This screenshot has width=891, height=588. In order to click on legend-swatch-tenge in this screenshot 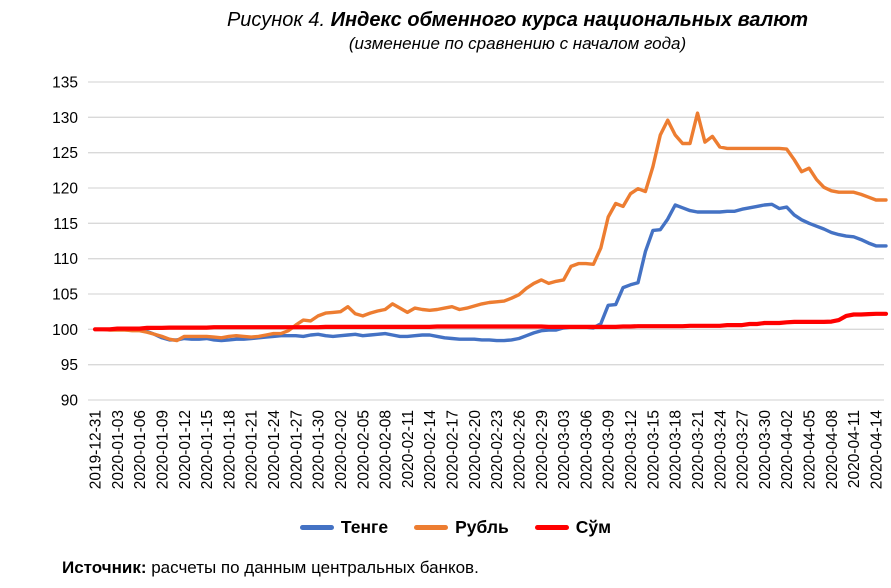, I will do `click(316, 527)`.